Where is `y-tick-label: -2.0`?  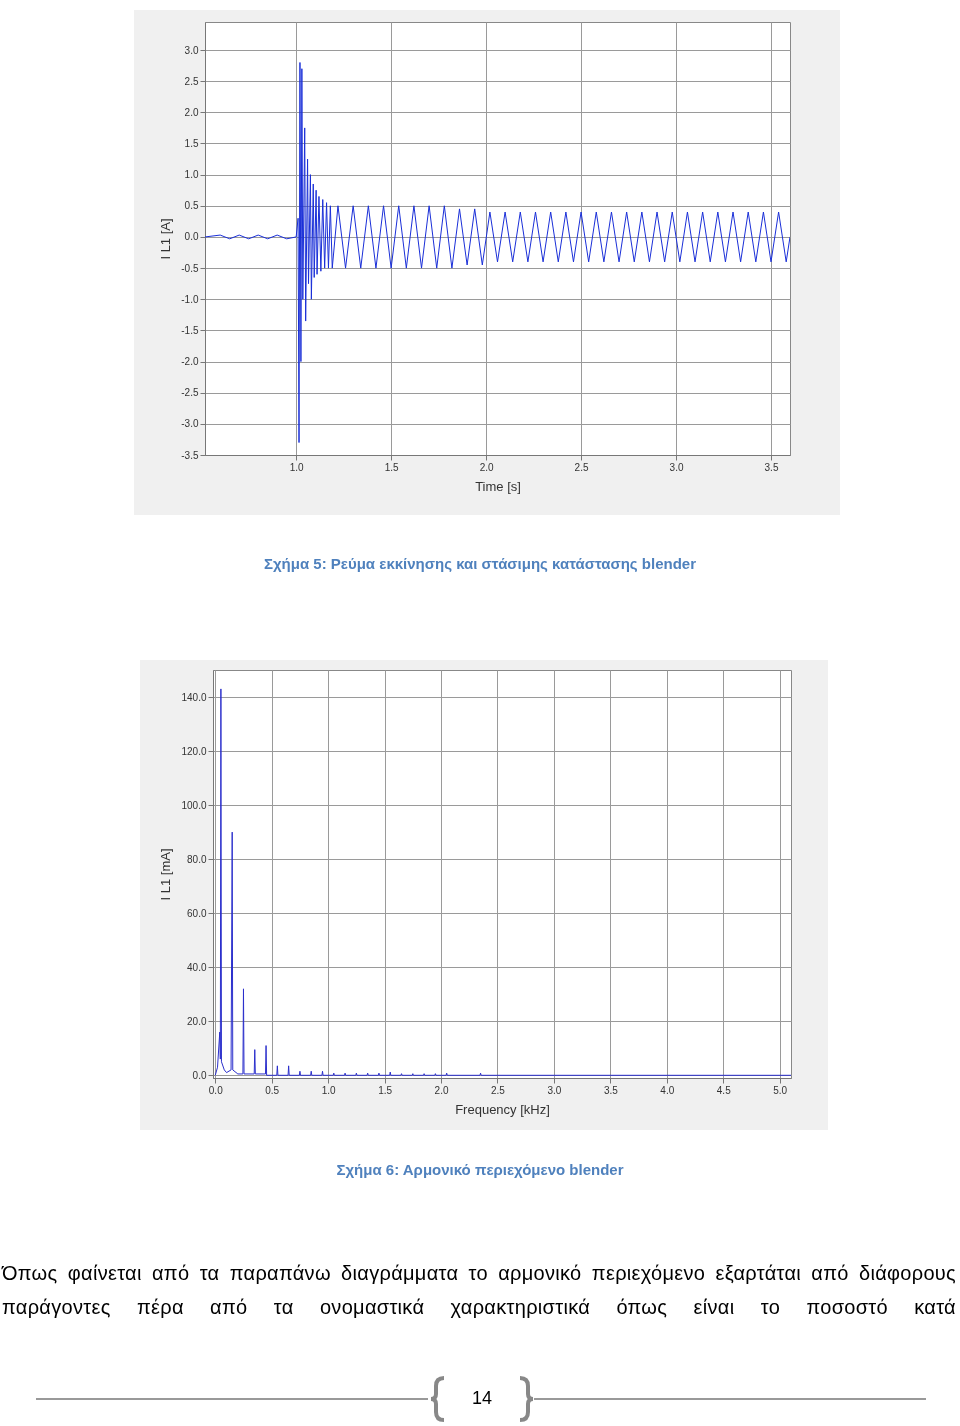
y-tick-label: -2.0 is located at coordinates (190, 362).